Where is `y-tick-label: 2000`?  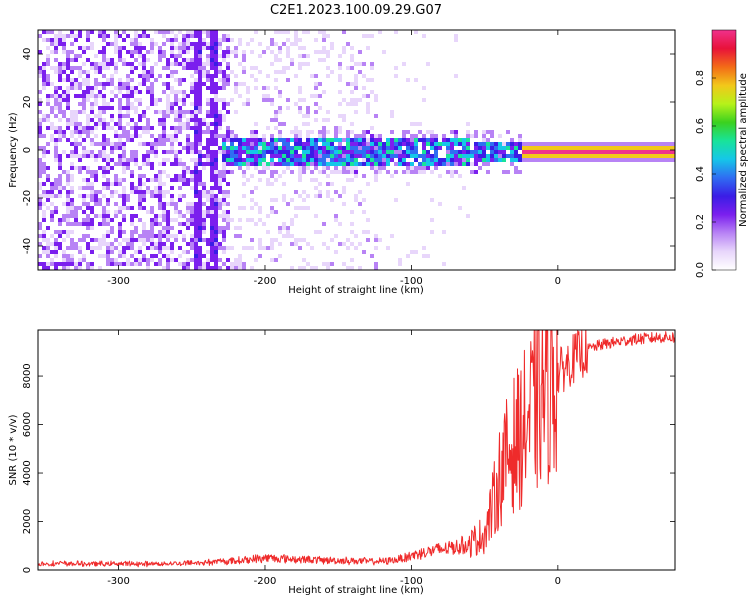 y-tick-label: 2000 is located at coordinates (27, 521).